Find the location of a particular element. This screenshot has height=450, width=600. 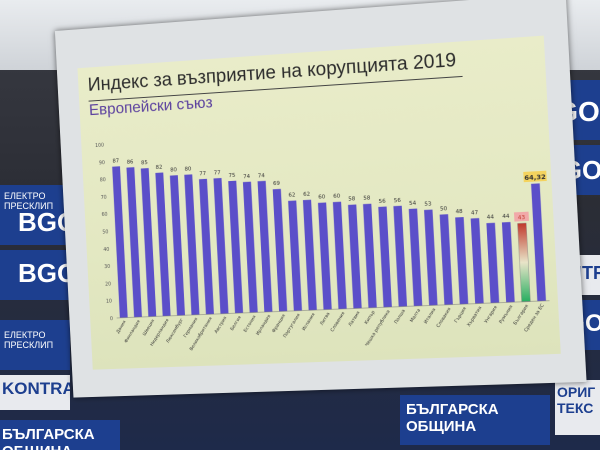

y-tick-label: 10 is located at coordinates (109, 302).